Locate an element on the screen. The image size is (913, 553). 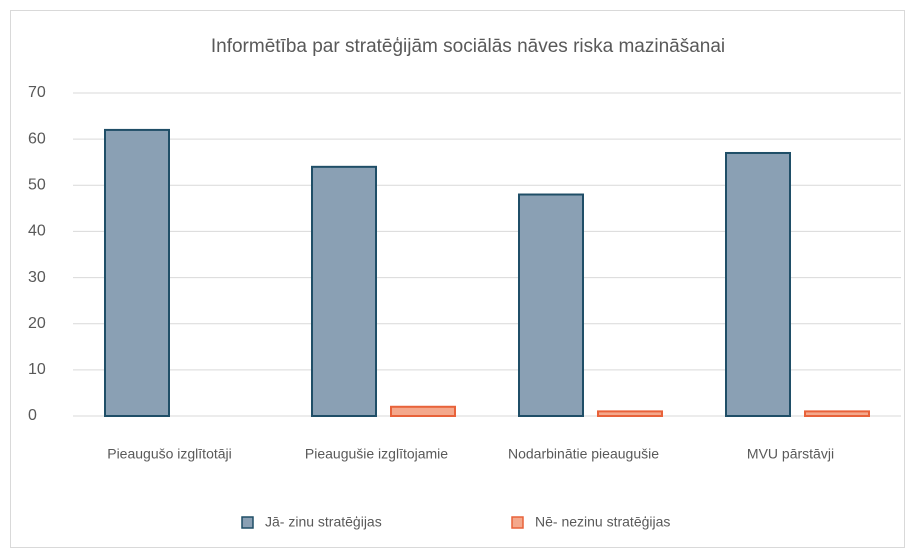
y-tick-label: 10 is located at coordinates (37, 369).